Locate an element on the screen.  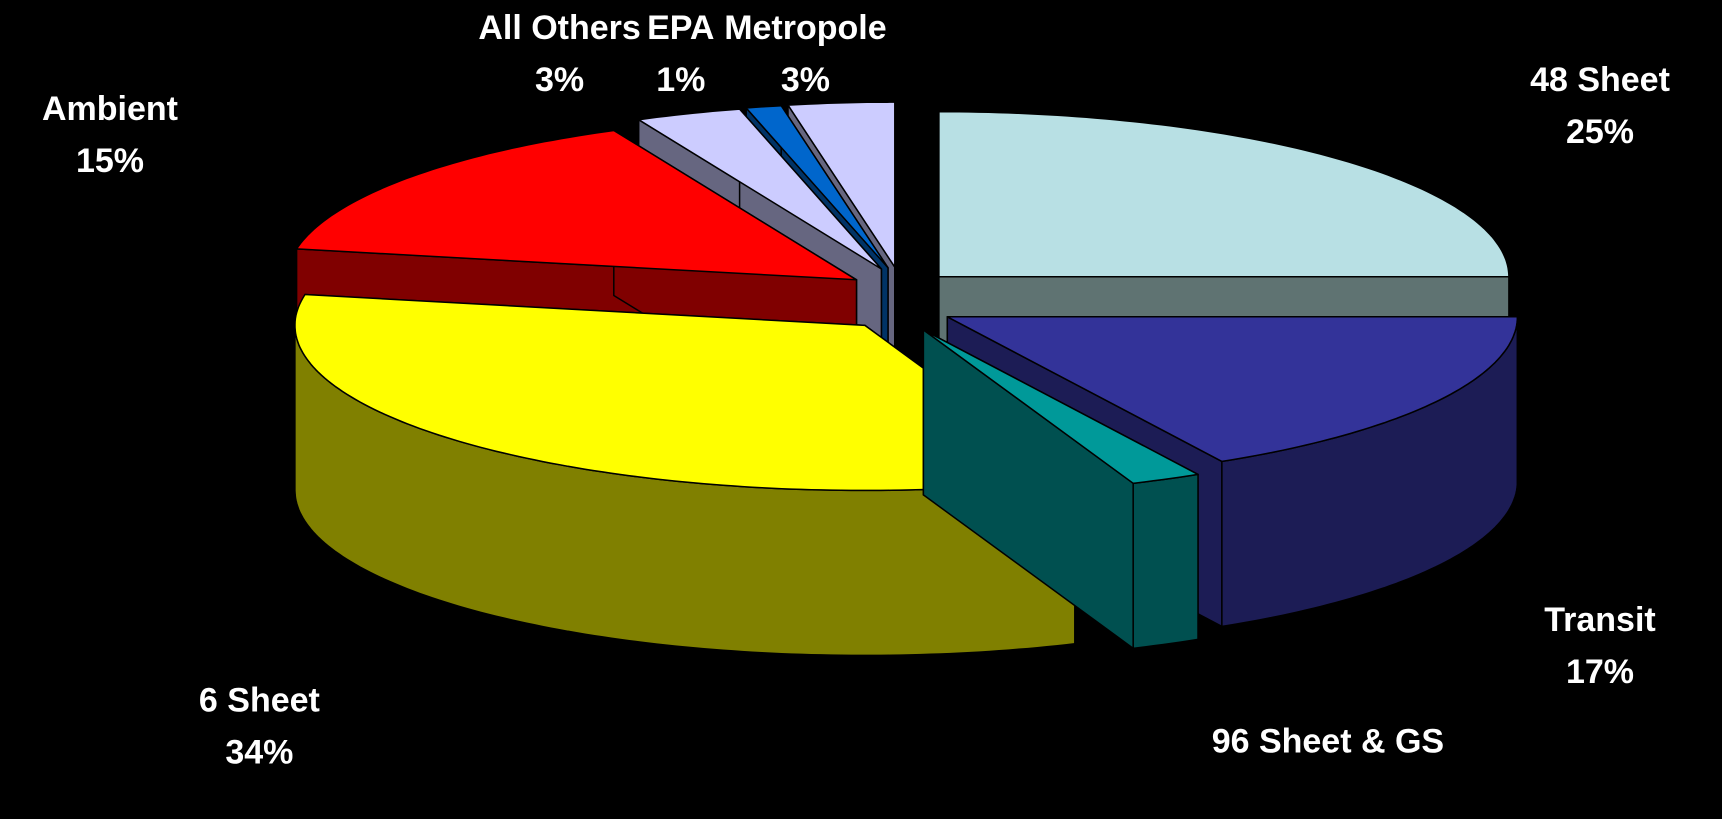
slice-side is located at coordinates (1165, 561).